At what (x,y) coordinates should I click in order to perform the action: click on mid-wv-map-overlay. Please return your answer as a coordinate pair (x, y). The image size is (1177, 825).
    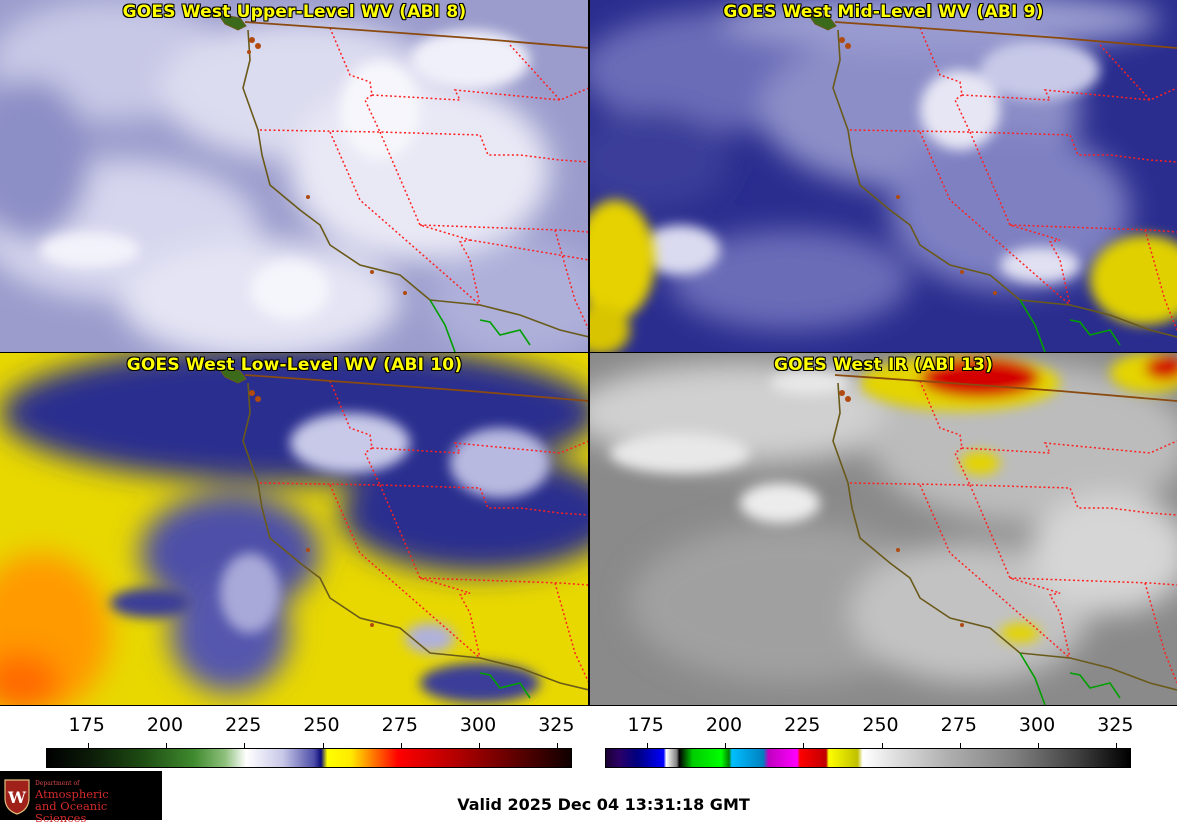
    Looking at the image, I should click on (991, 182).